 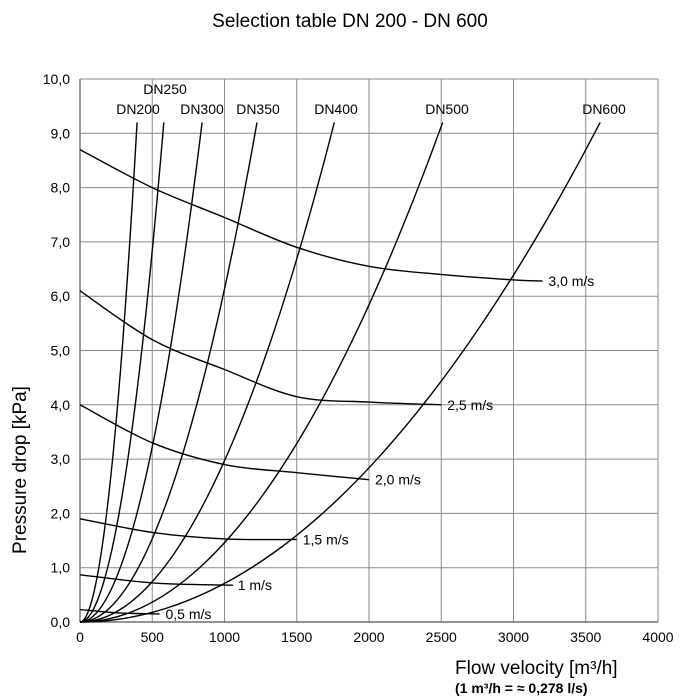 I want to click on label-dn600: DN600, so click(x=604, y=109).